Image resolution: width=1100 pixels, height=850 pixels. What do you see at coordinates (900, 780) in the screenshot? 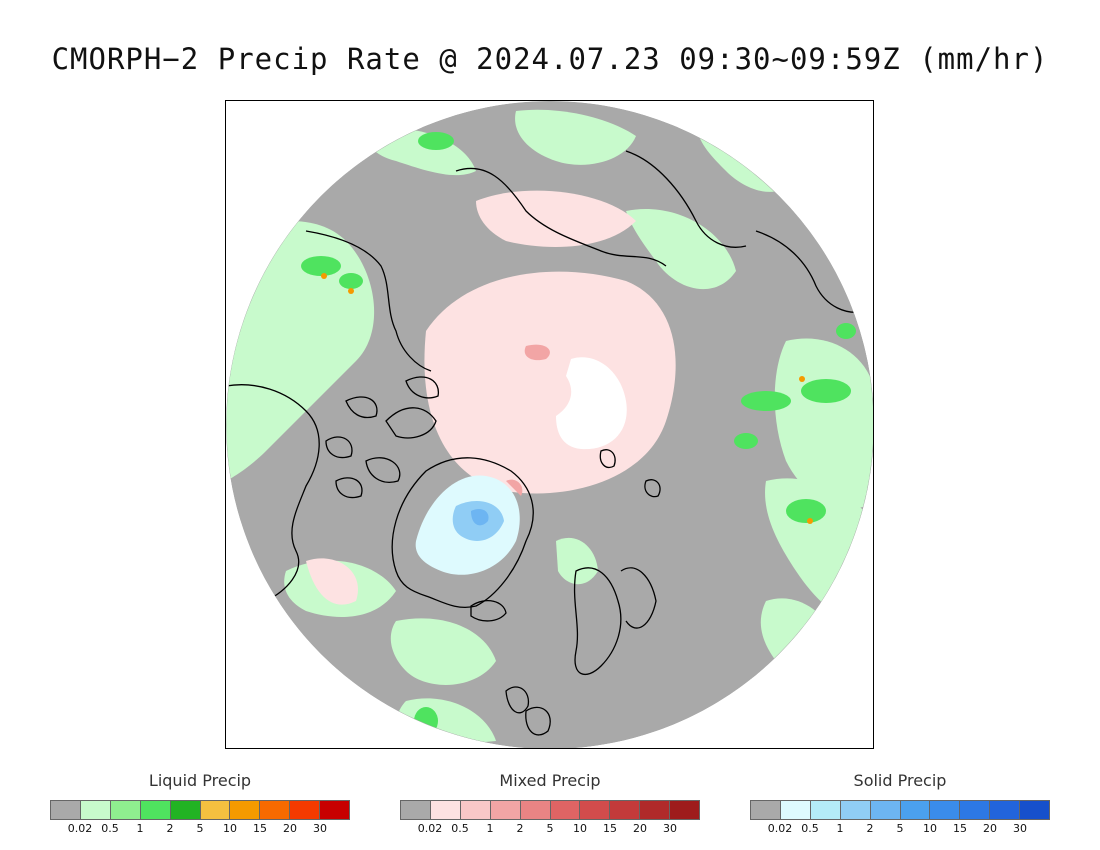
I see `legend-solid-title: Solid Precip` at bounding box center [900, 780].